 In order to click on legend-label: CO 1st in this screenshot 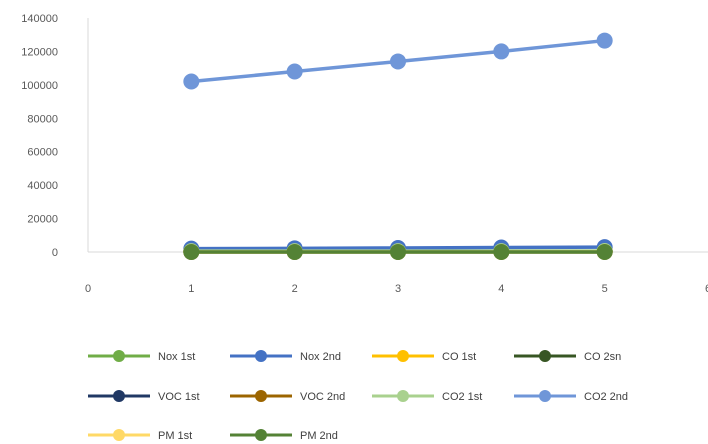, I will do `click(459, 357)`.